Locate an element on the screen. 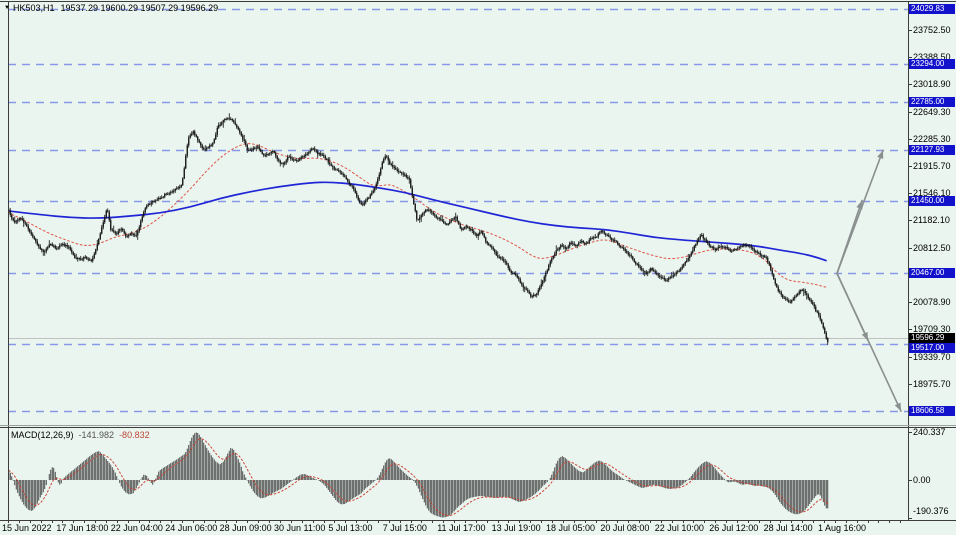 This screenshot has width=956, height=535. price-tick-label: 22649.30 is located at coordinates (932, 111).